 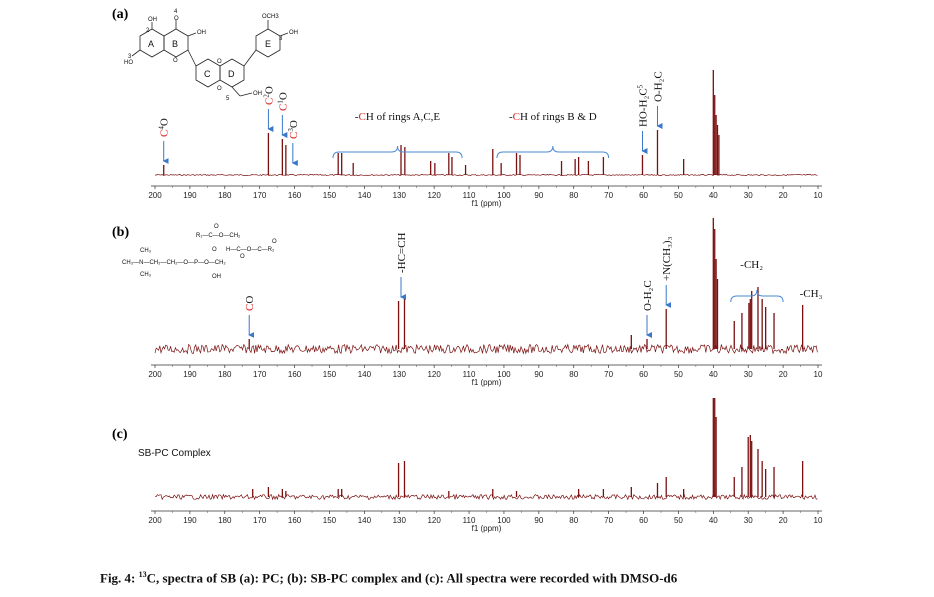 What do you see at coordinates (469, 374) in the screenshot?
I see `x-tick-label: 110` at bounding box center [469, 374].